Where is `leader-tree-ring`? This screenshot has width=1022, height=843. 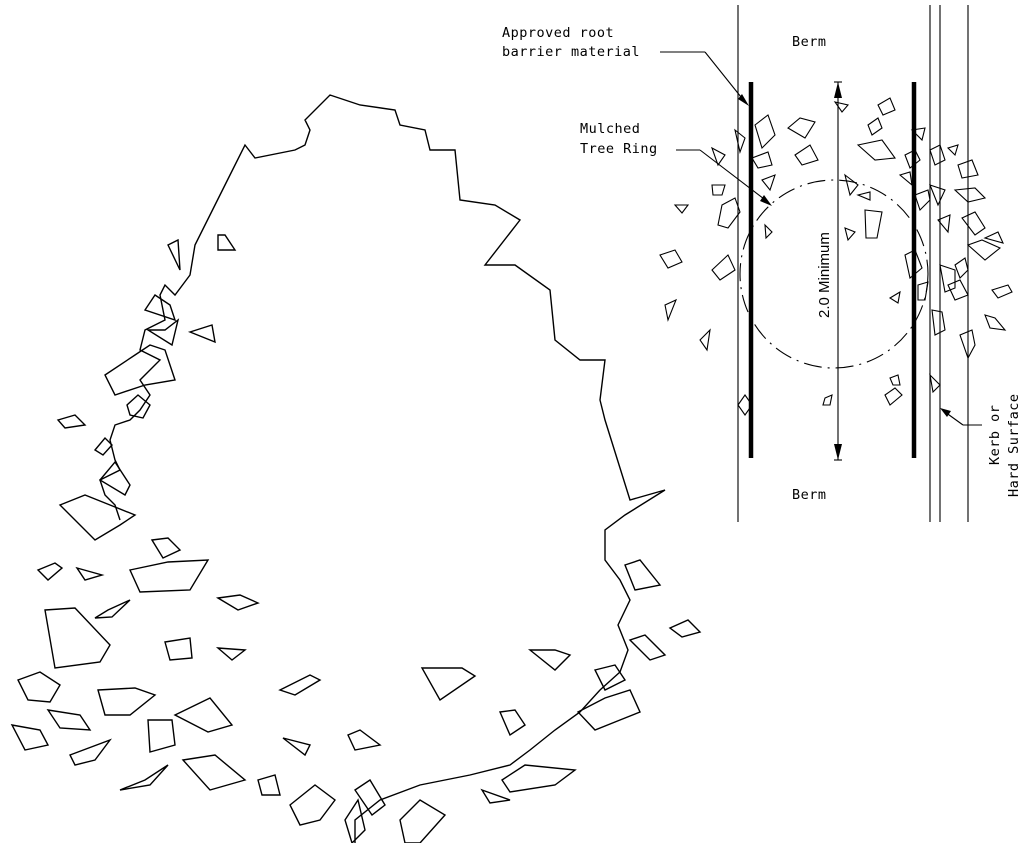
leader-tree-ring is located at coordinates (724, 177).